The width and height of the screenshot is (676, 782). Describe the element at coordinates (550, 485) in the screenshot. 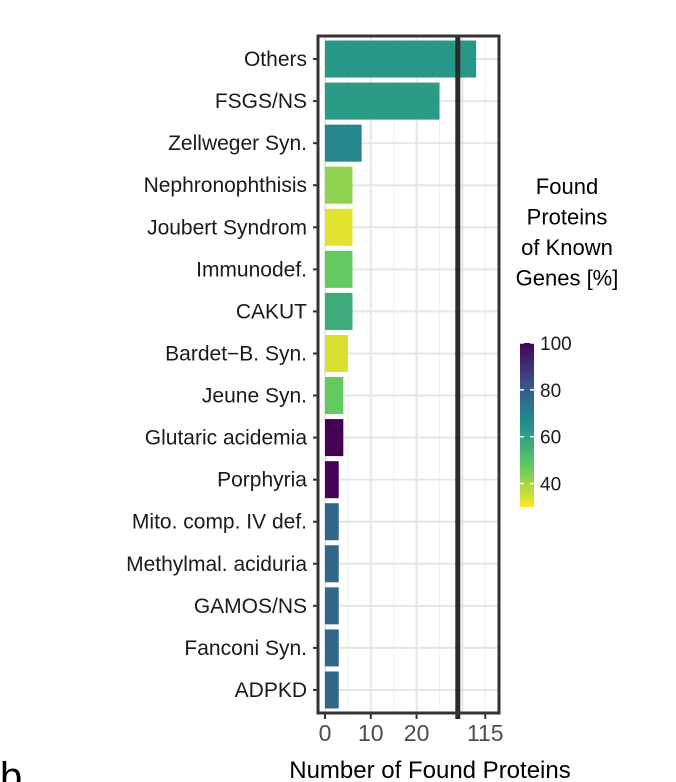

I see `legend-tick-label: 40` at that location.